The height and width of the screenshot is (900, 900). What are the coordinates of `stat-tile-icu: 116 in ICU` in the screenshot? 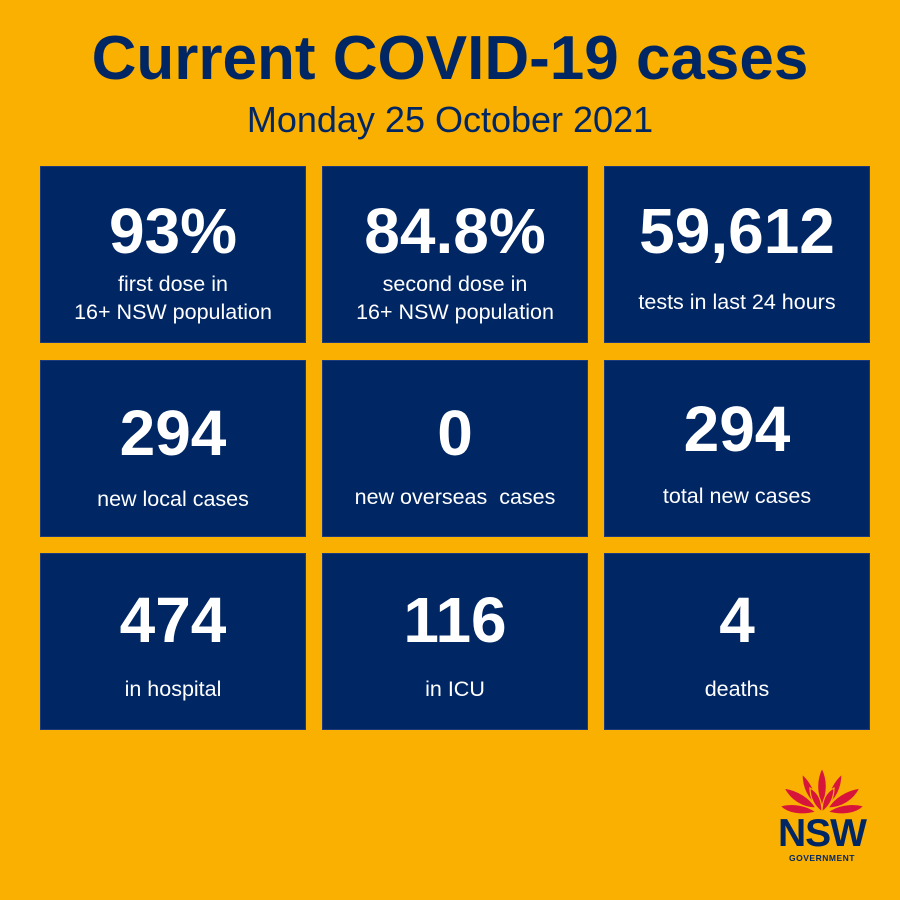 It's located at (455, 641).